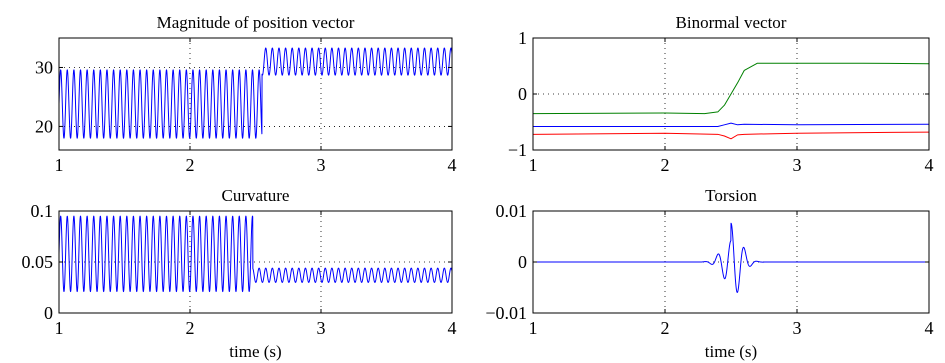  I want to click on chart-title: Binormal vector, so click(731, 22).